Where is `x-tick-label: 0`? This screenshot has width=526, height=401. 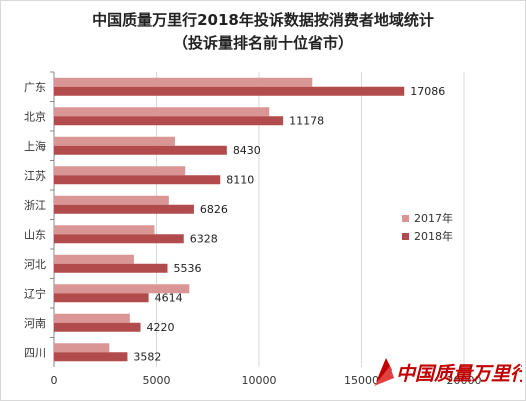 x-tick-label: 0 is located at coordinates (54, 380).